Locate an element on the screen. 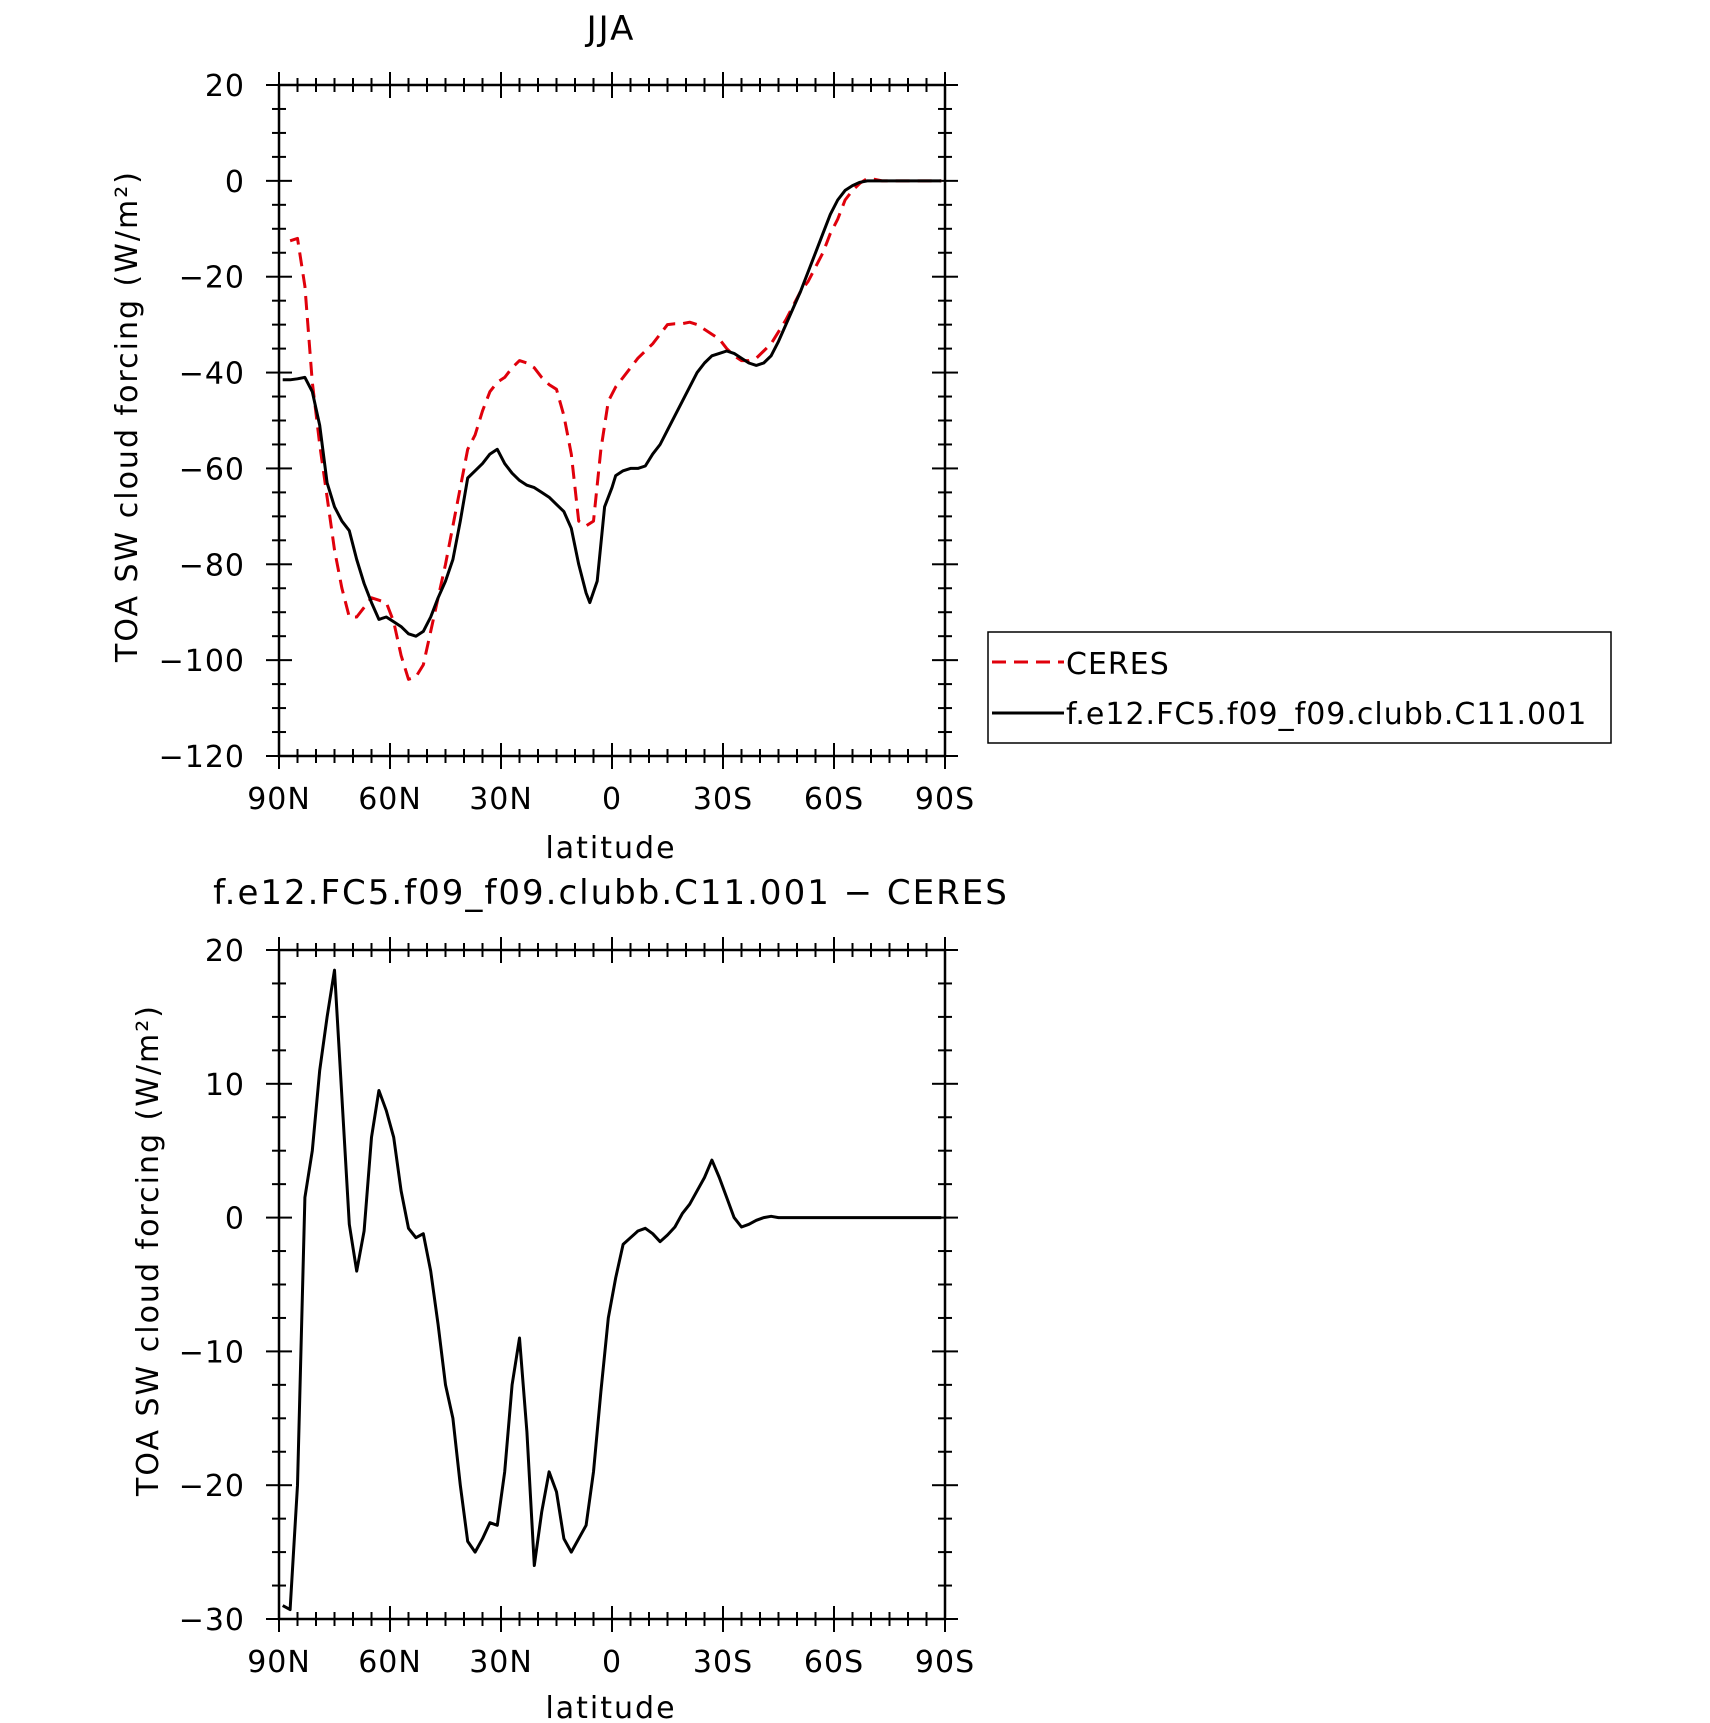 The height and width of the screenshot is (1723, 1710). legend-box is located at coordinates (1299, 687).